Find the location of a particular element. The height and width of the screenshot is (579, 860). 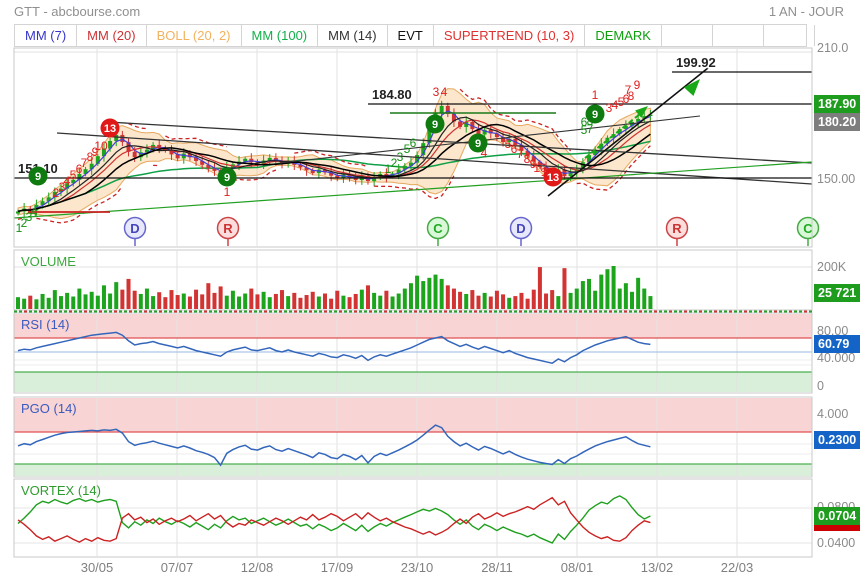

svg-text: 13 is located at coordinates (110, 129).